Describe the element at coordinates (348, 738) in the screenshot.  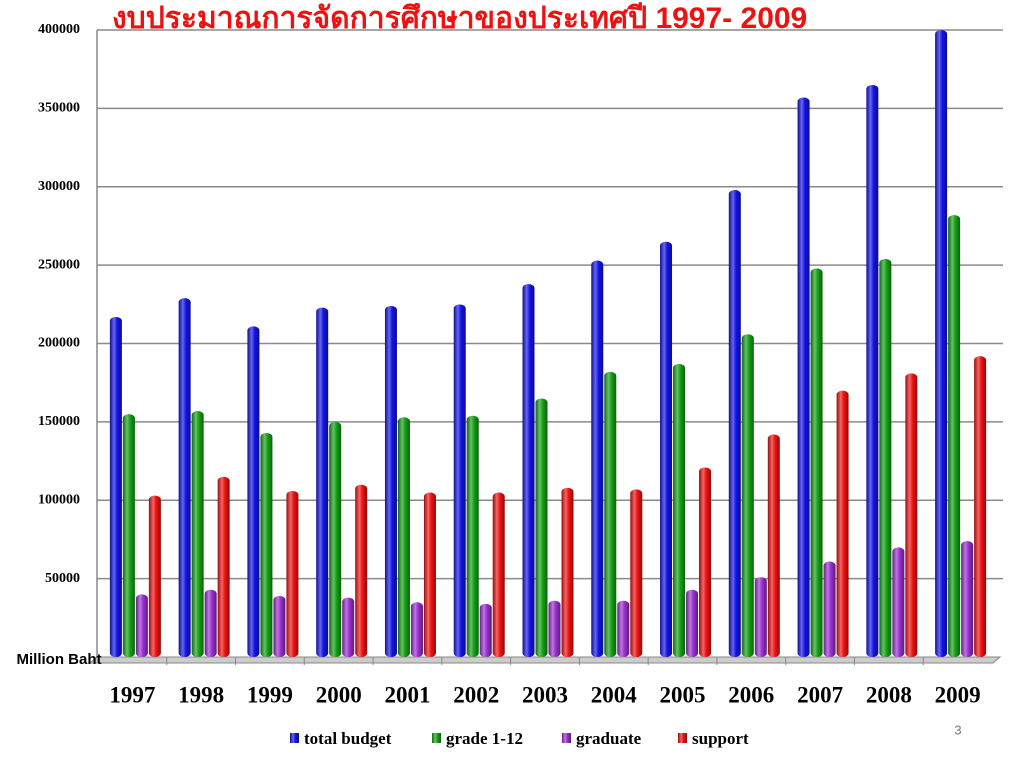
I see `legend-label: total budget` at that location.